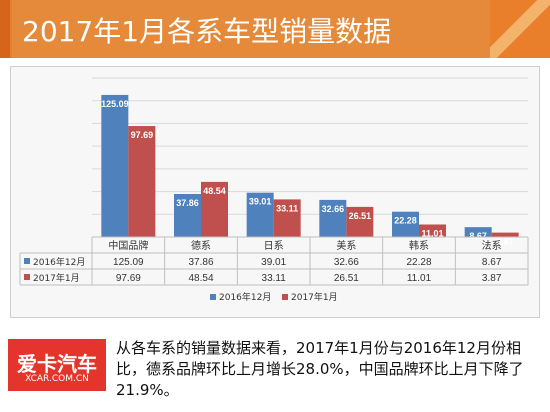 Image resolution: width=550 pixels, height=412 pixels. I want to click on category-label: 中国品牌, so click(128, 245).